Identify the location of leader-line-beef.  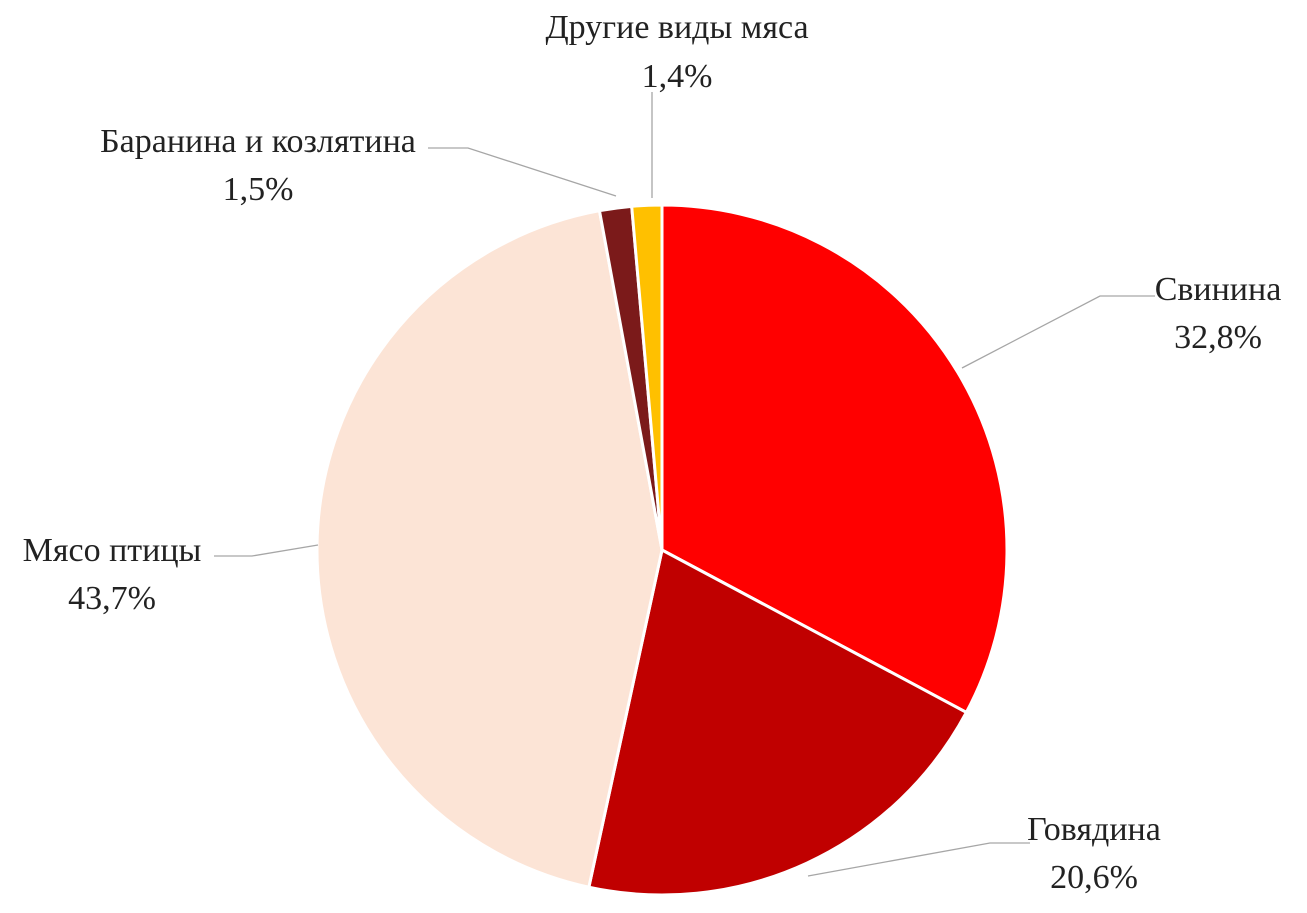
(918, 859).